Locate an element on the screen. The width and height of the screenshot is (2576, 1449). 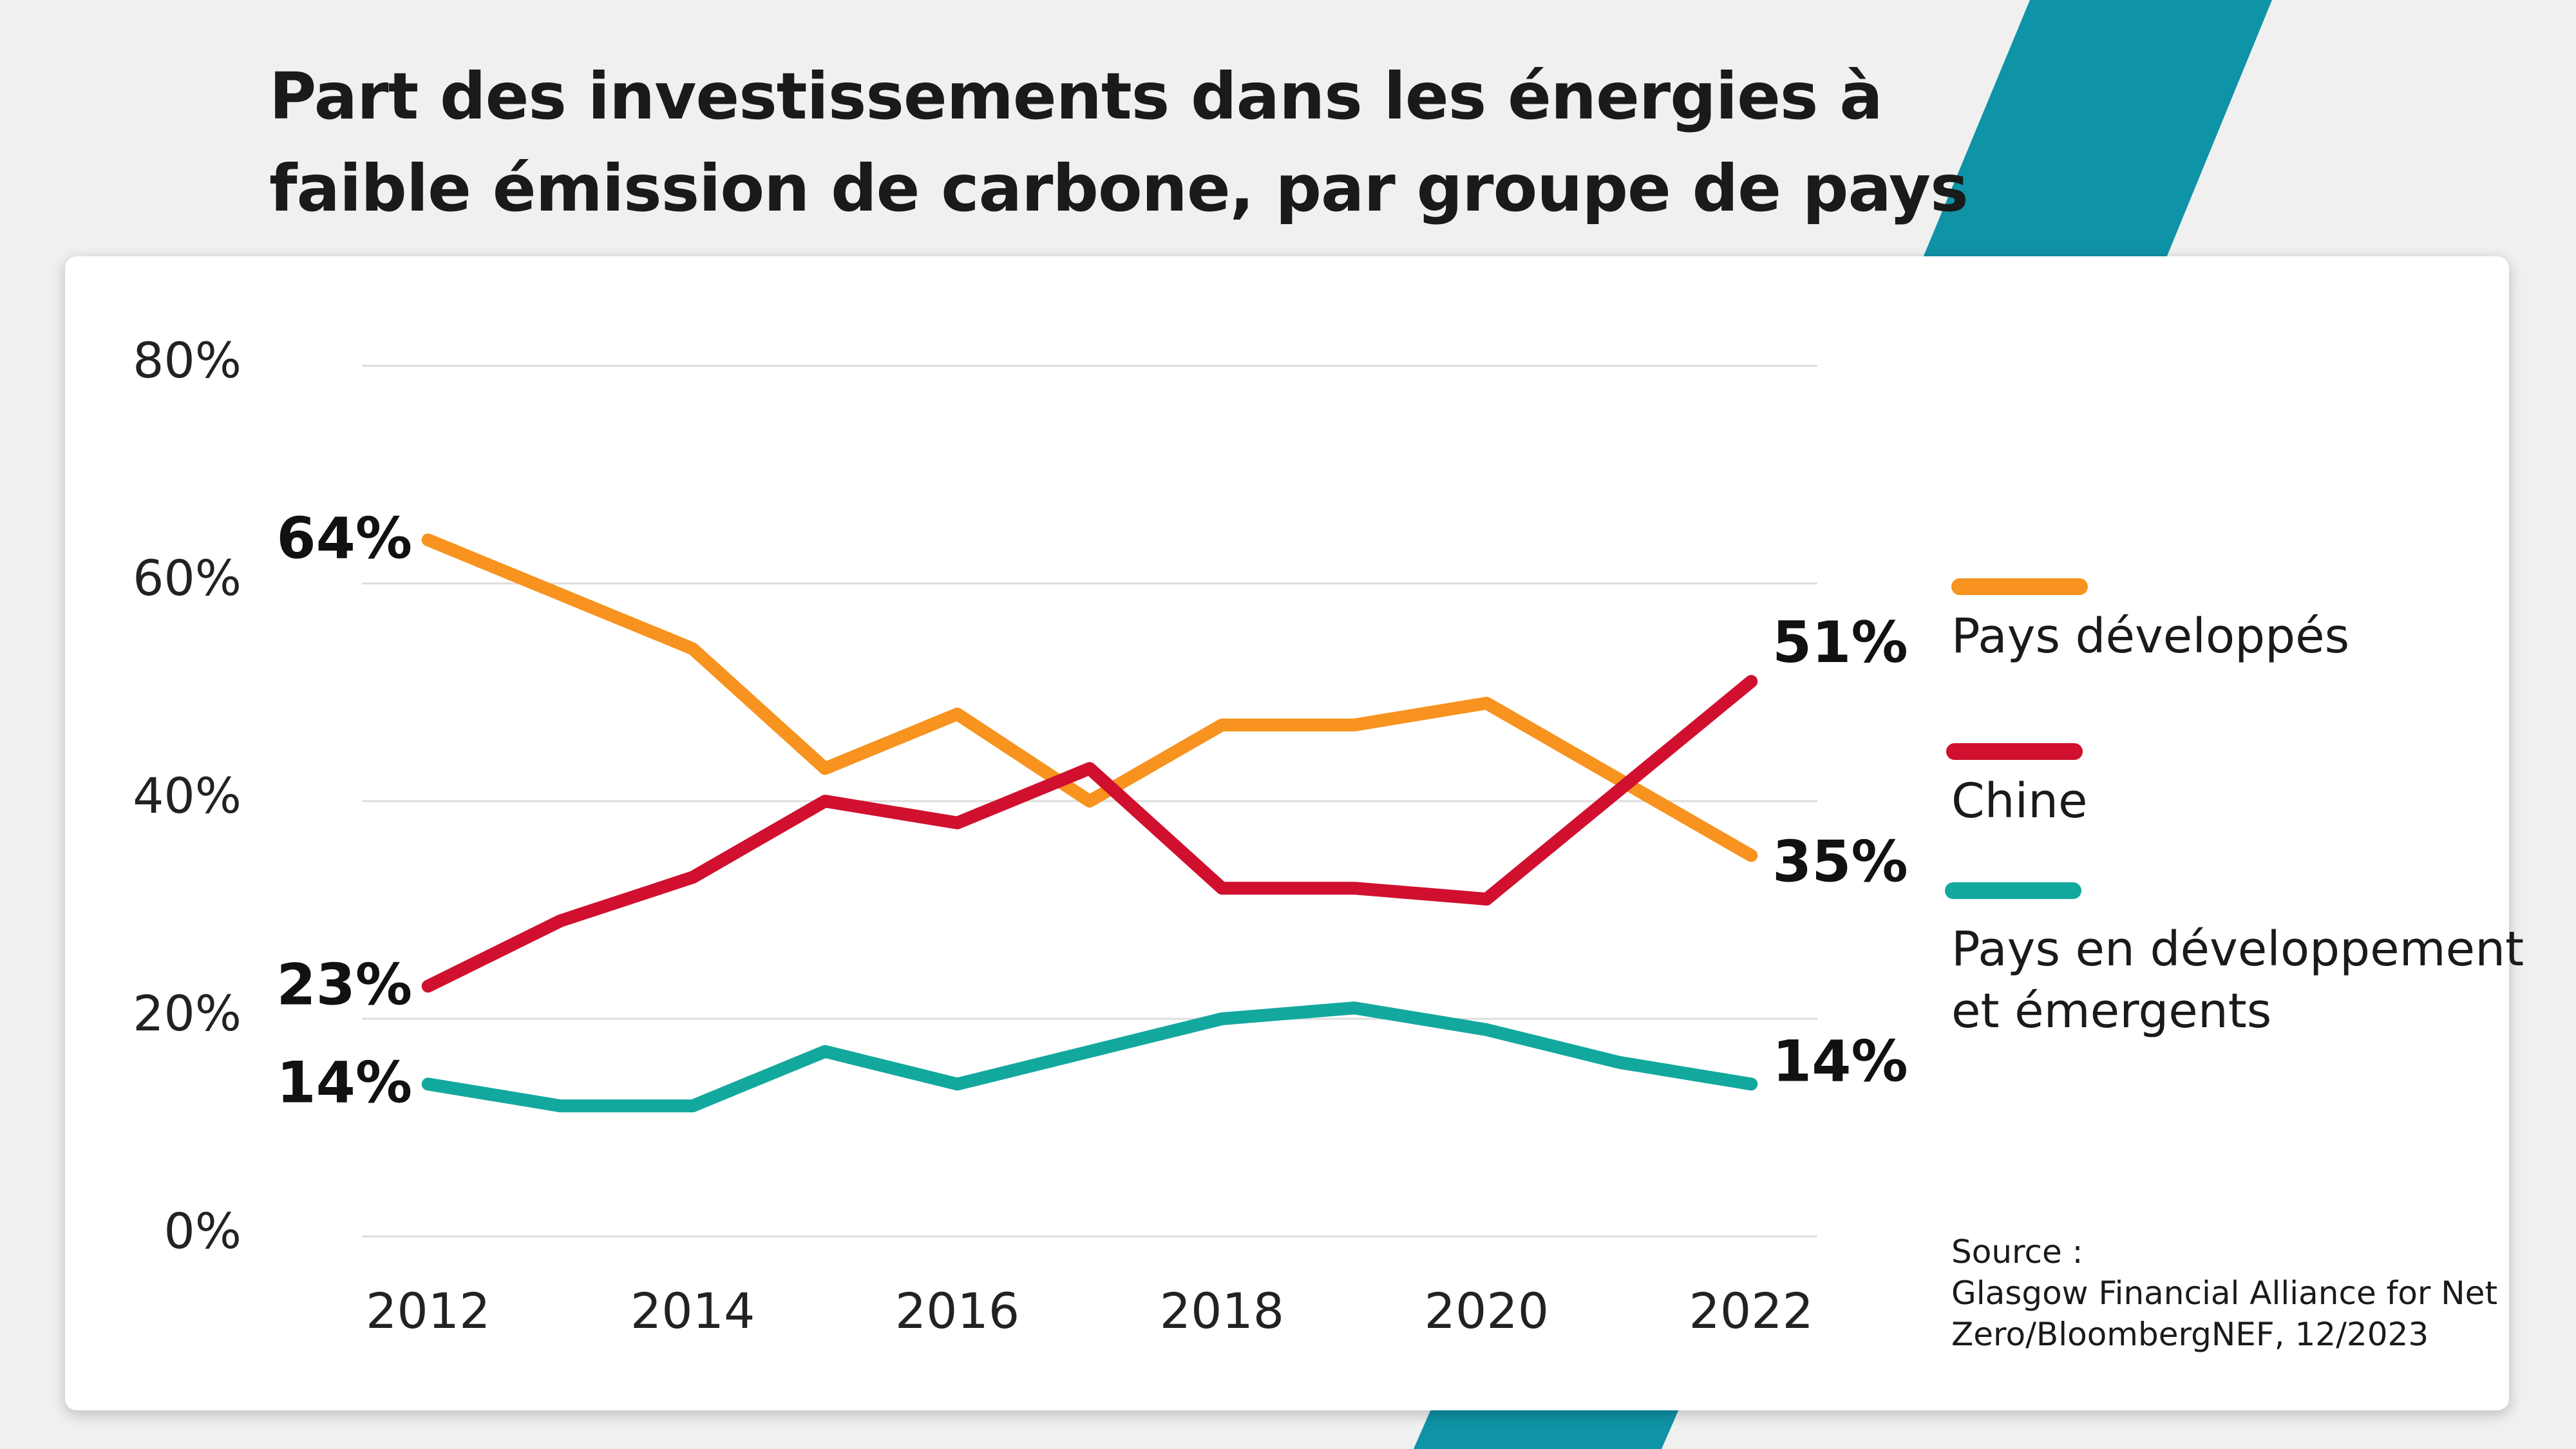
legend-swatch-emerging is located at coordinates (2013, 890).